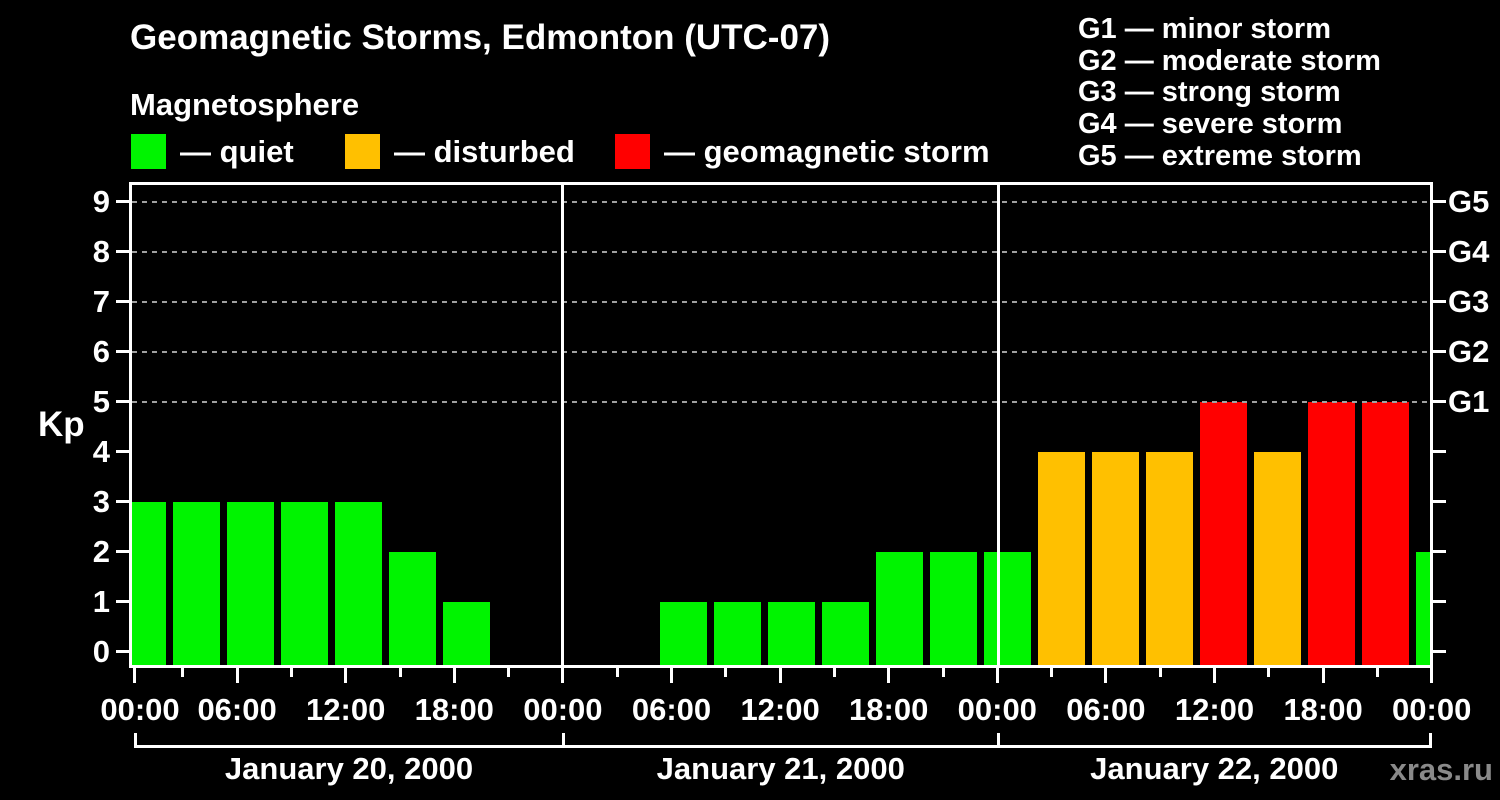 Image resolution: width=1500 pixels, height=800 pixels. What do you see at coordinates (101, 551) in the screenshot?
I see `y-axis-label: 2` at bounding box center [101, 551].